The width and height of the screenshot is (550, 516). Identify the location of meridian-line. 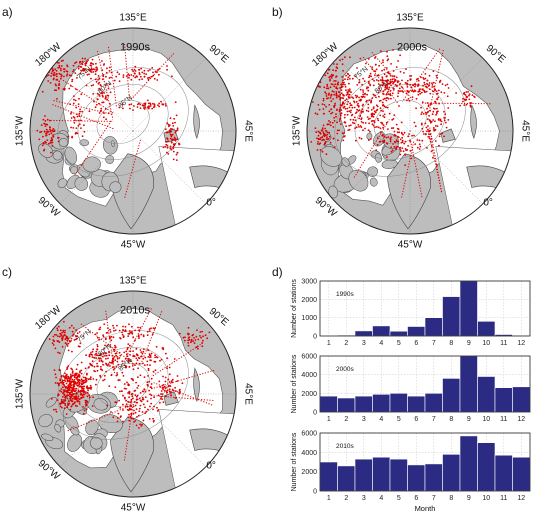
(169, 358).